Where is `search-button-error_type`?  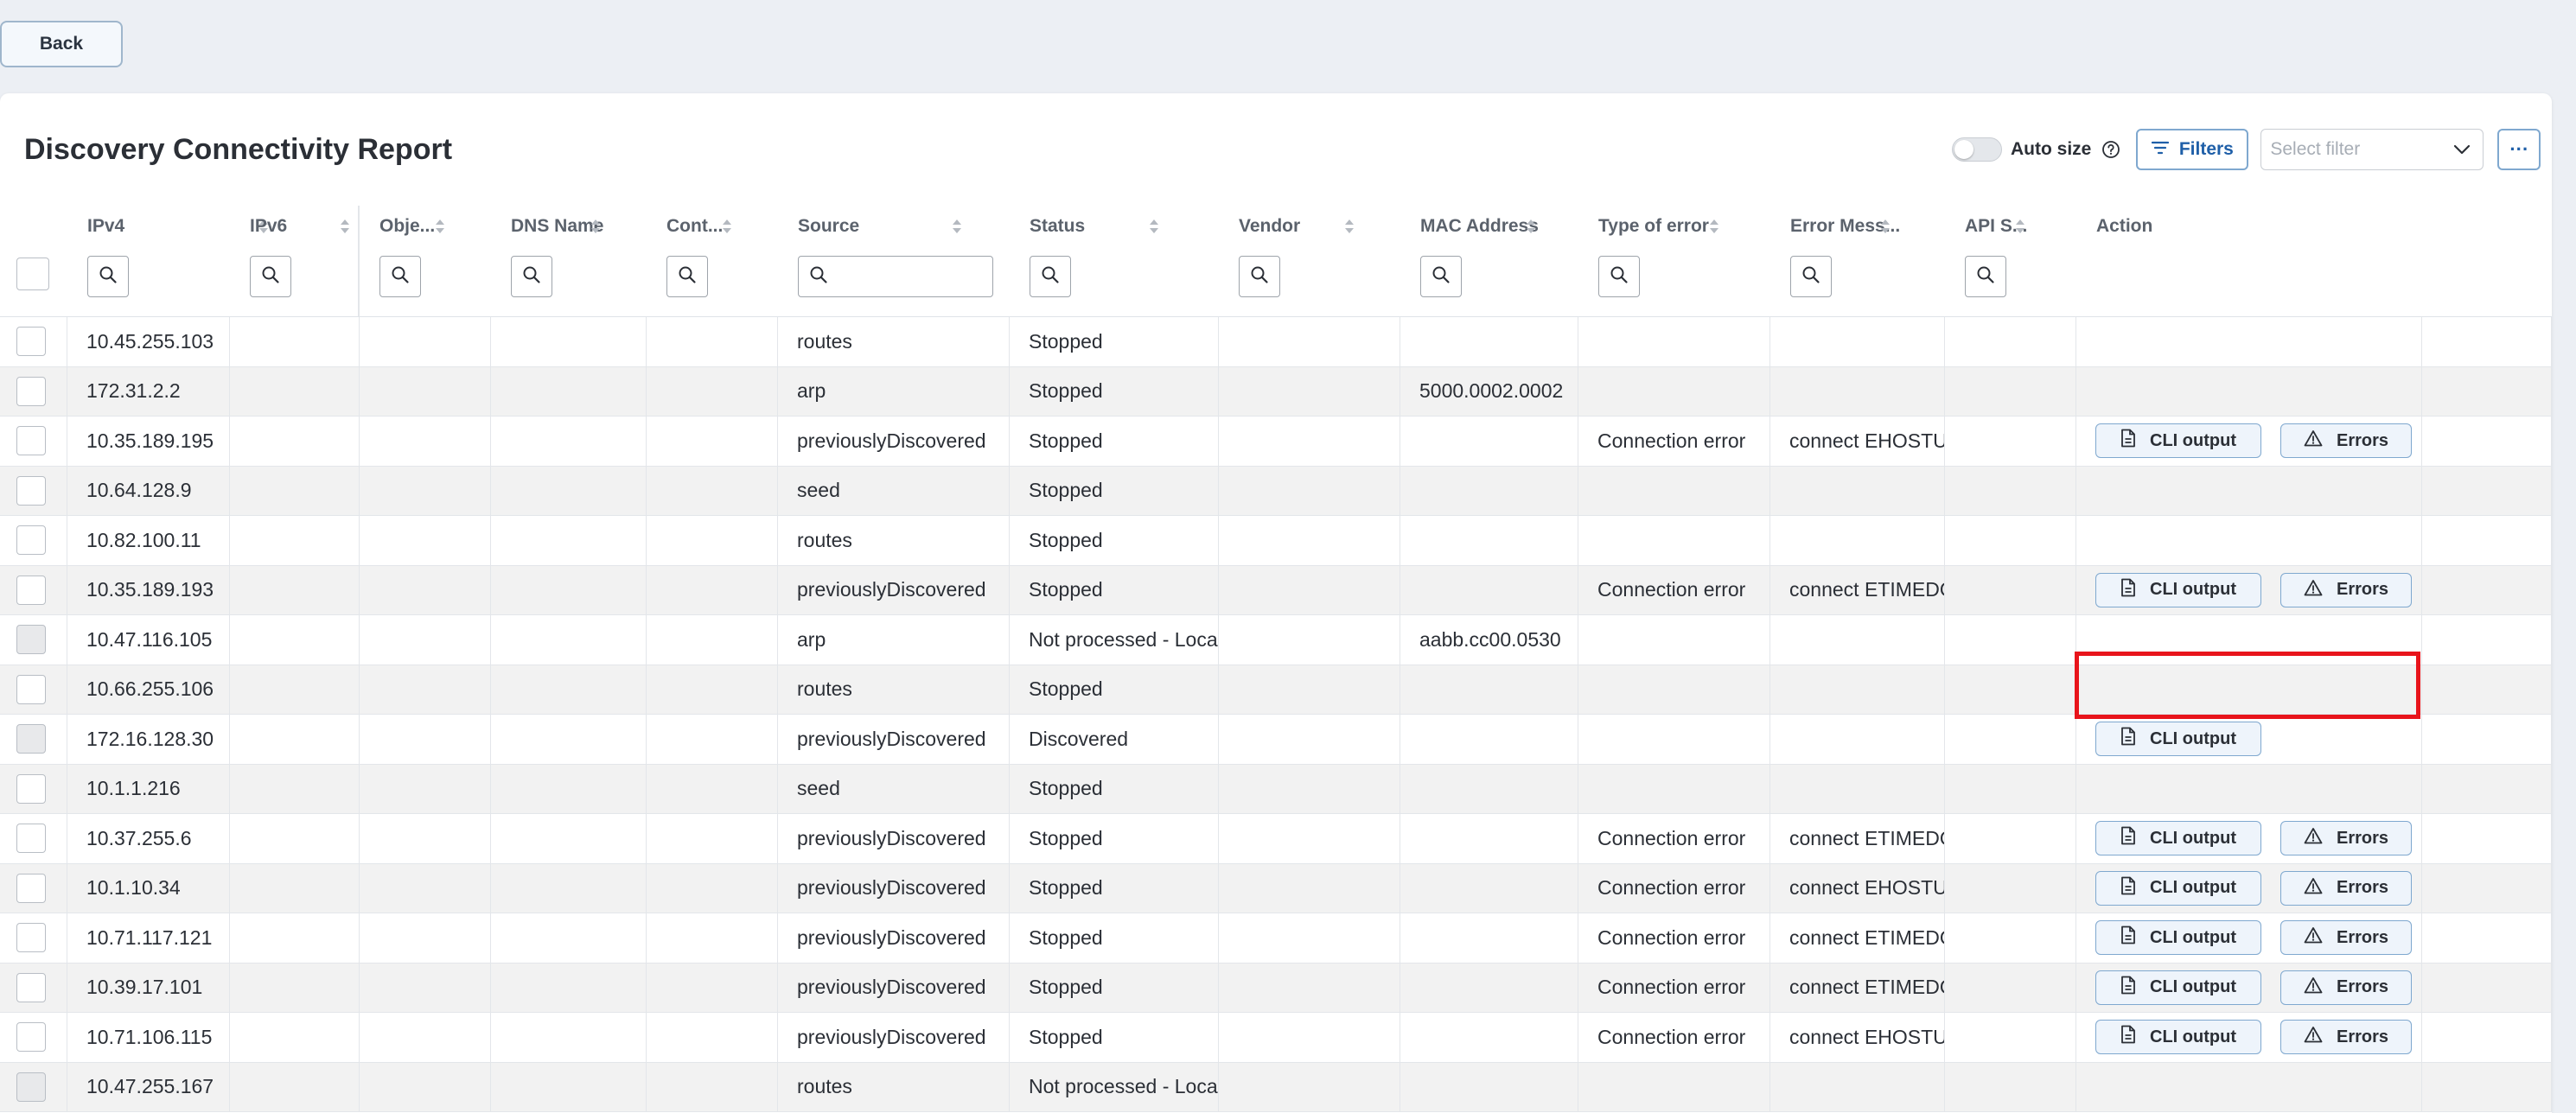 search-button-error_type is located at coordinates (1619, 276).